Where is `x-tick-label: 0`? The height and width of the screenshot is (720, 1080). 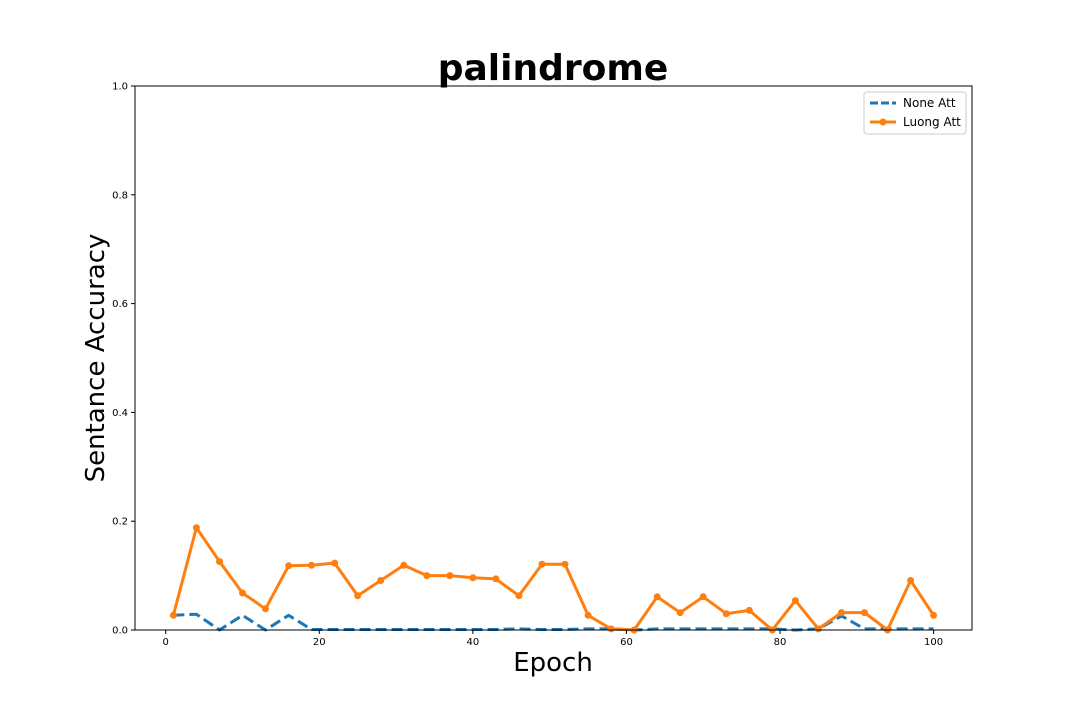
x-tick-label: 0 is located at coordinates (166, 642).